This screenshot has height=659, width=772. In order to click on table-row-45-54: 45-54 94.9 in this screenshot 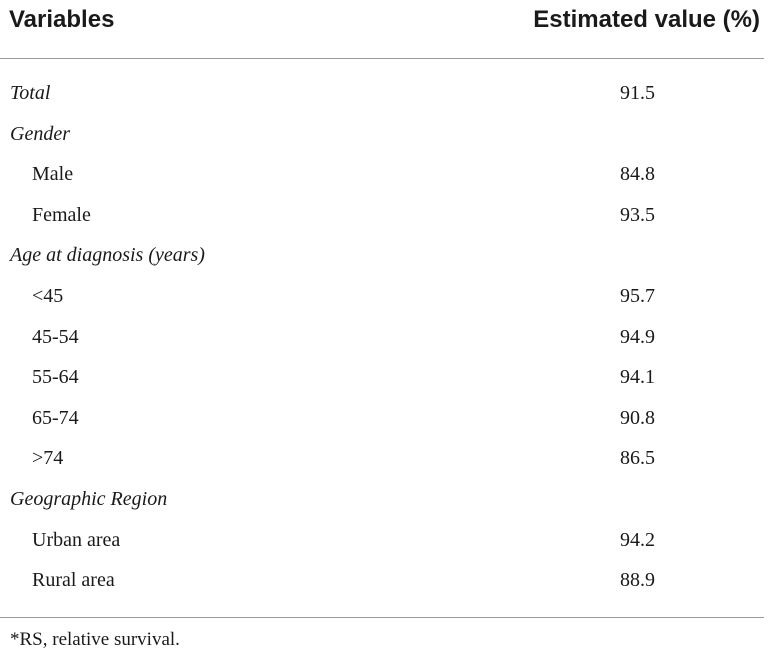, I will do `click(386, 336)`.